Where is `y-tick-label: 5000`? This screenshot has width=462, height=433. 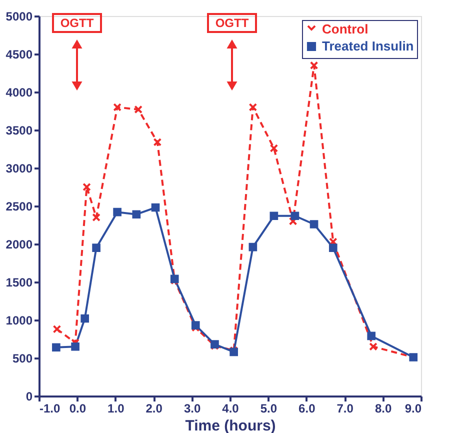 y-tick-label: 5000 is located at coordinates (19, 17).